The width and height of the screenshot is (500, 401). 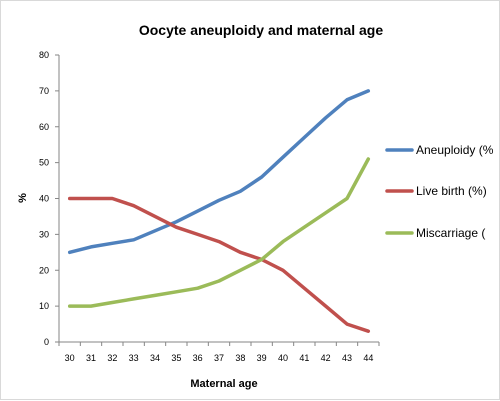 I want to click on x-tick-label: 38, so click(x=240, y=358).